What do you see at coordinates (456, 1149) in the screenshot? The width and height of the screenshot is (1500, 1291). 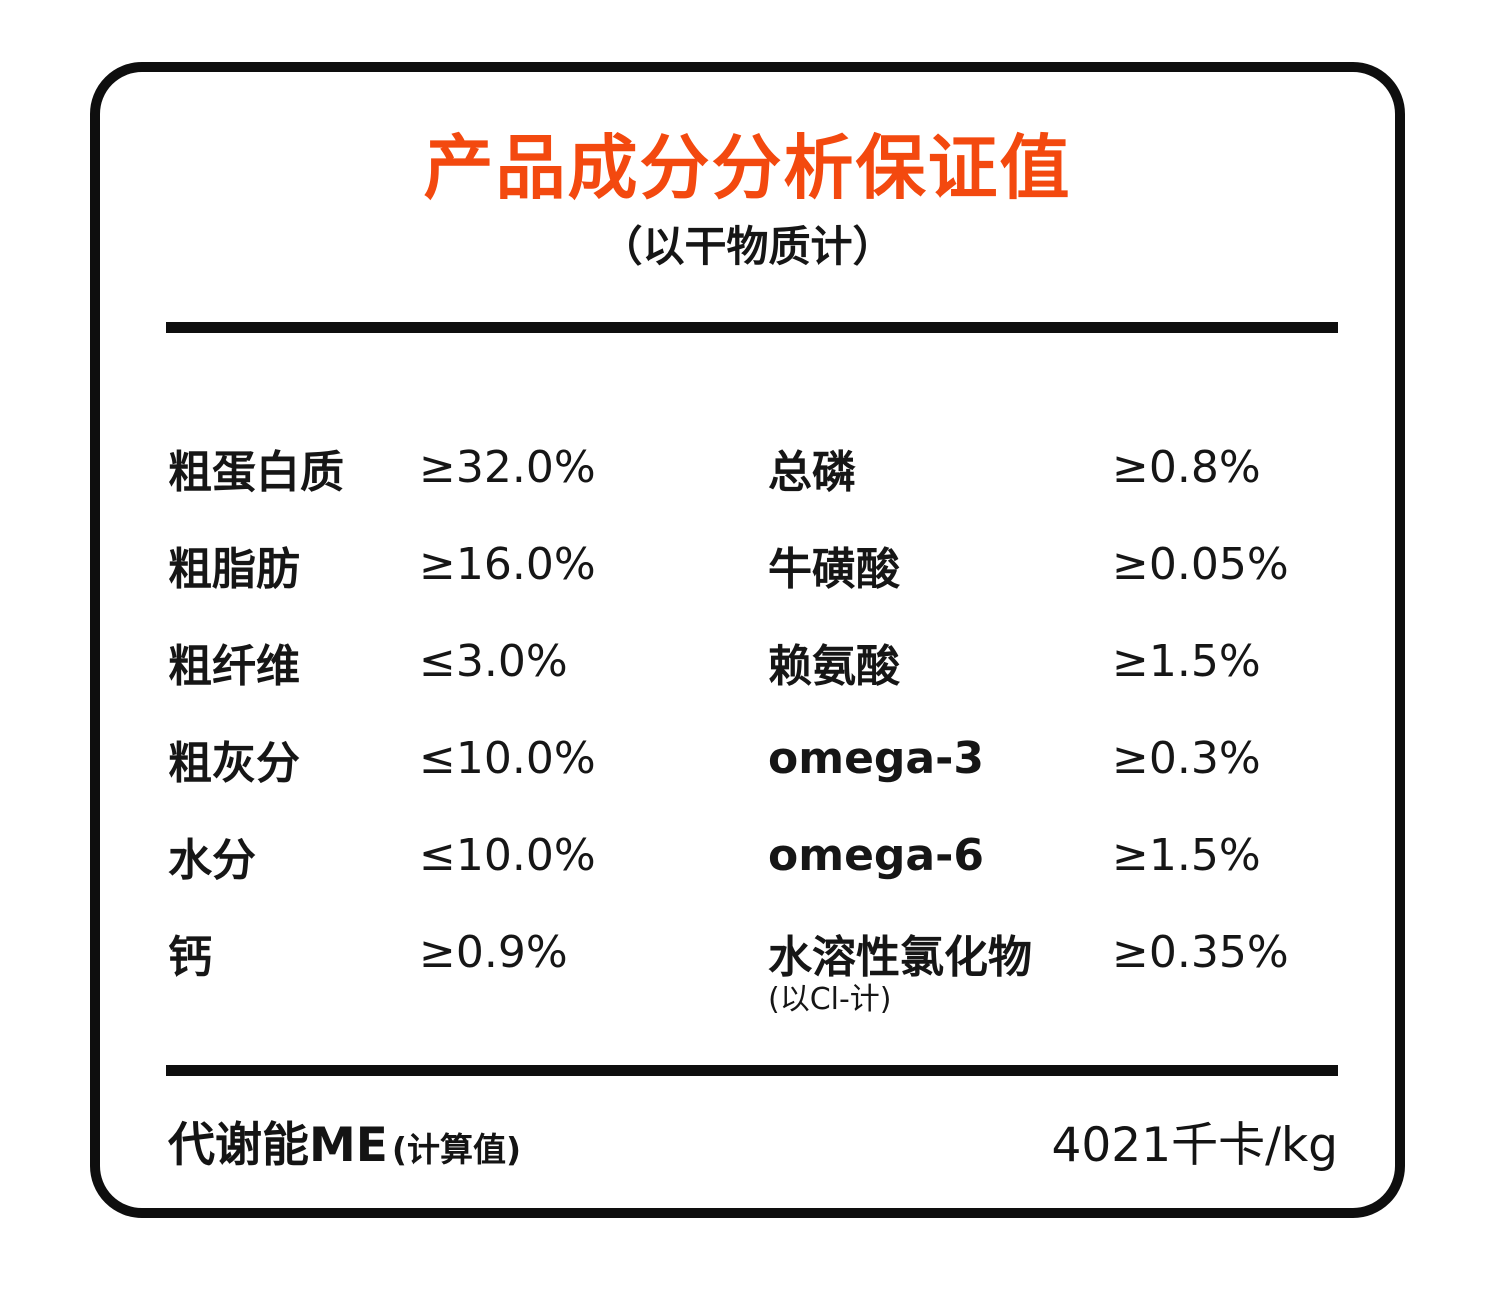 I see `me-label-note: (计算值)` at bounding box center [456, 1149].